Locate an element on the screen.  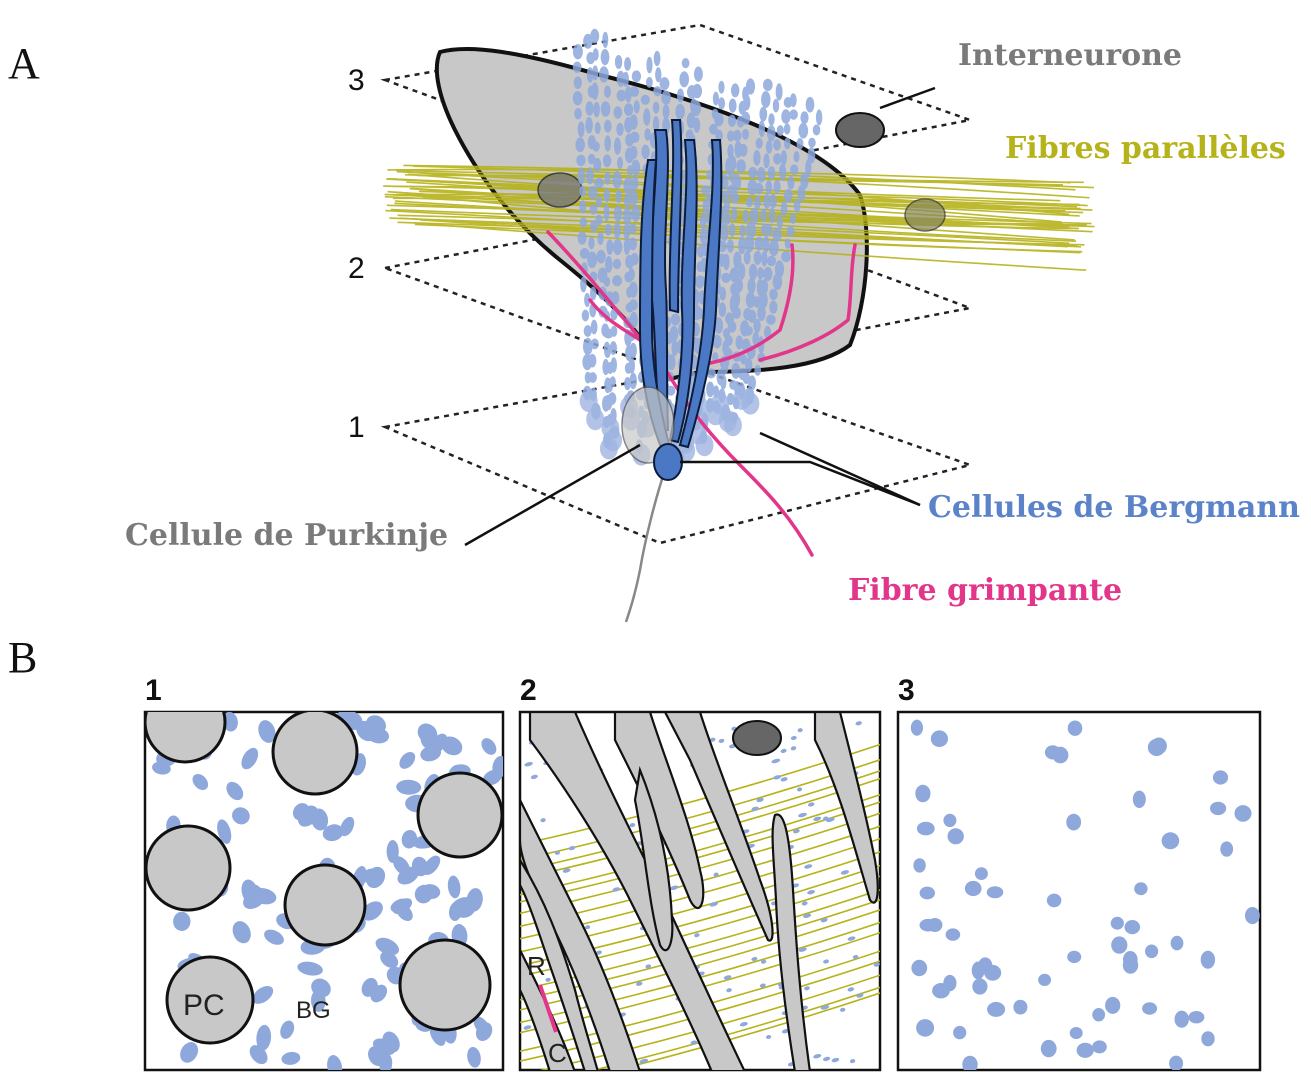
cellule-purkinje-label: Cellule de Purkinje is located at coordinates (286, 535).